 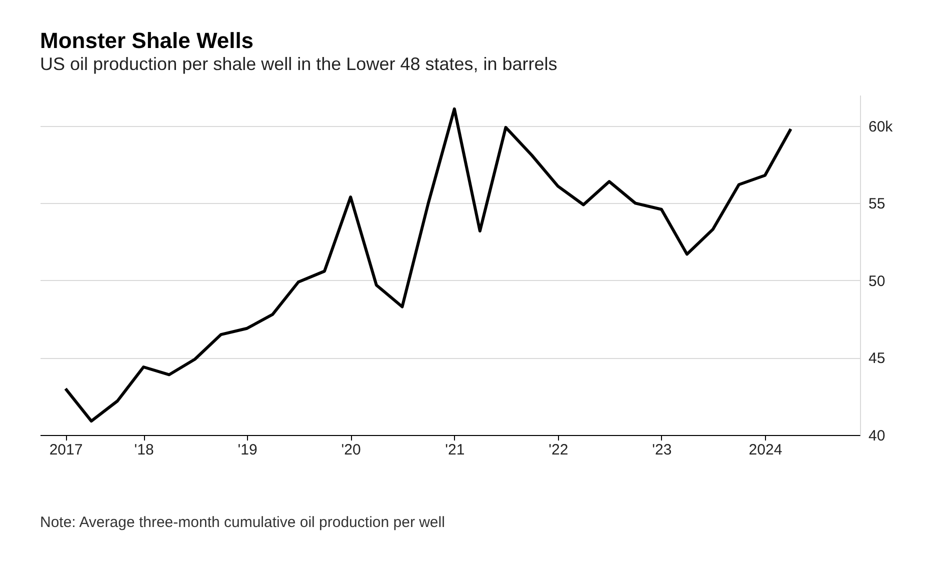 What do you see at coordinates (144, 450) in the screenshot?
I see `x-tick-label: '18` at bounding box center [144, 450].